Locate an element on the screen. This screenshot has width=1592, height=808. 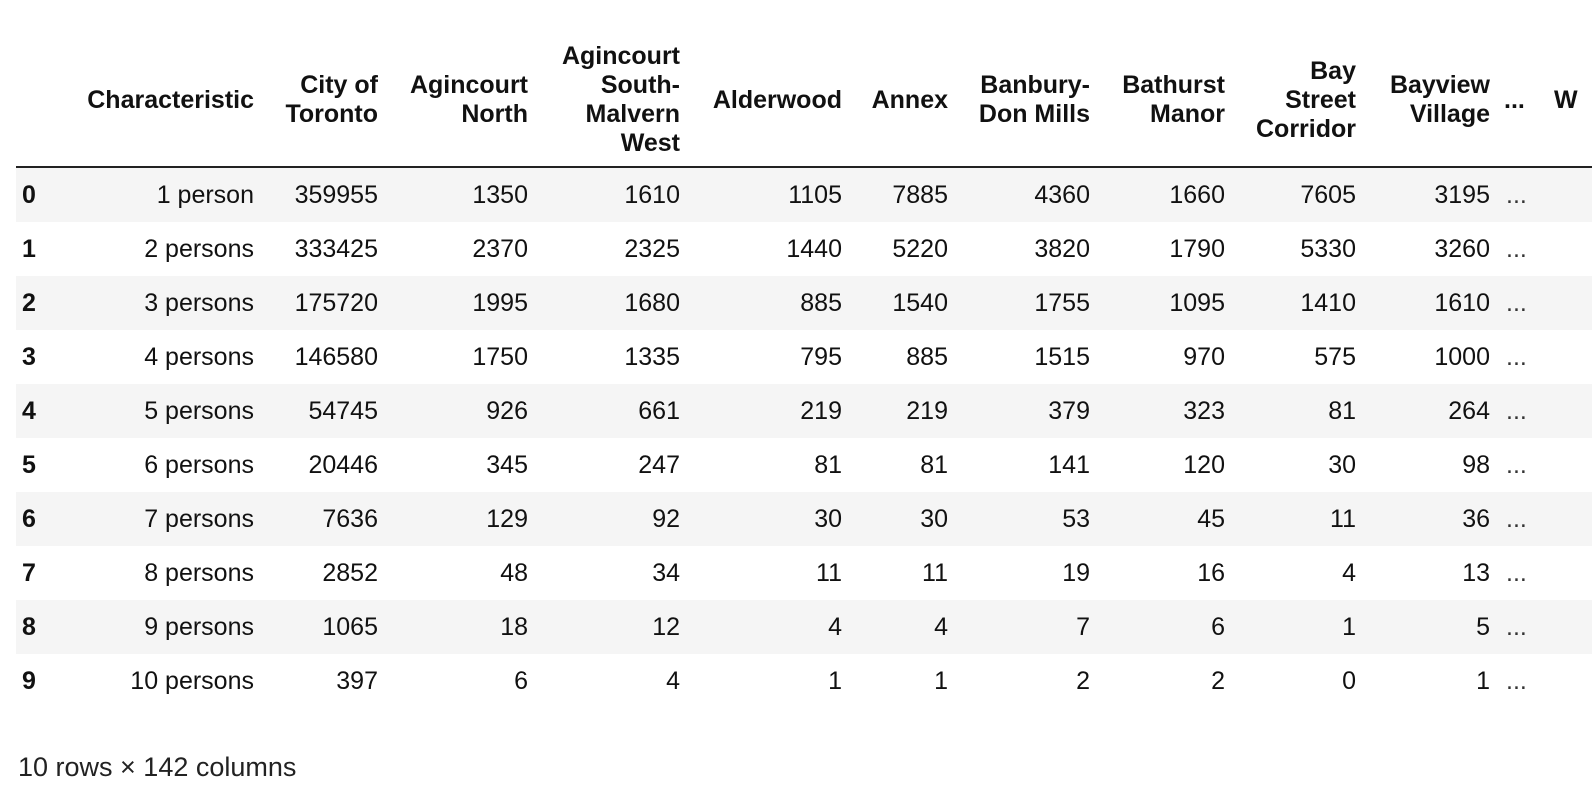
value-cell: 1105 is located at coordinates (815, 194).